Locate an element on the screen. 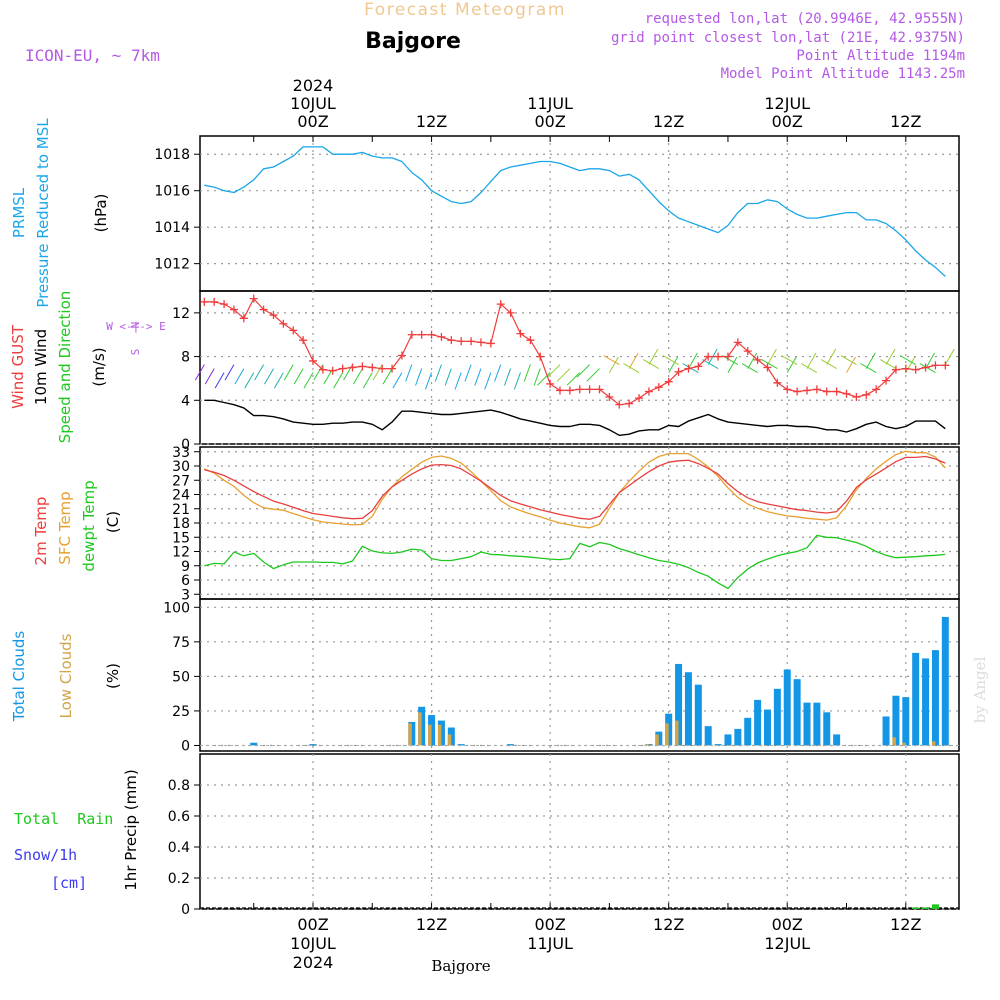 Image resolution: width=1000 pixels, height=1000 pixels. sfc-temp-line is located at coordinates (575, 489).